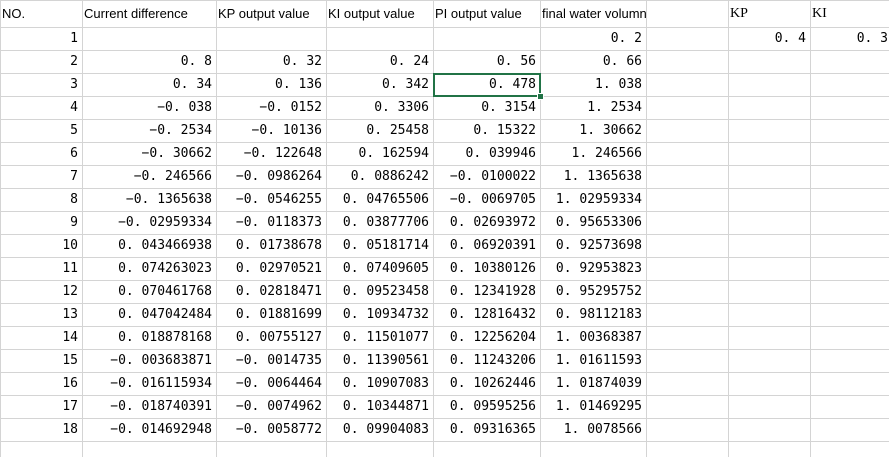 This screenshot has height=457, width=889. What do you see at coordinates (286, 130) in the screenshot?
I see `table-cell-kp: −0. 10136` at bounding box center [286, 130].